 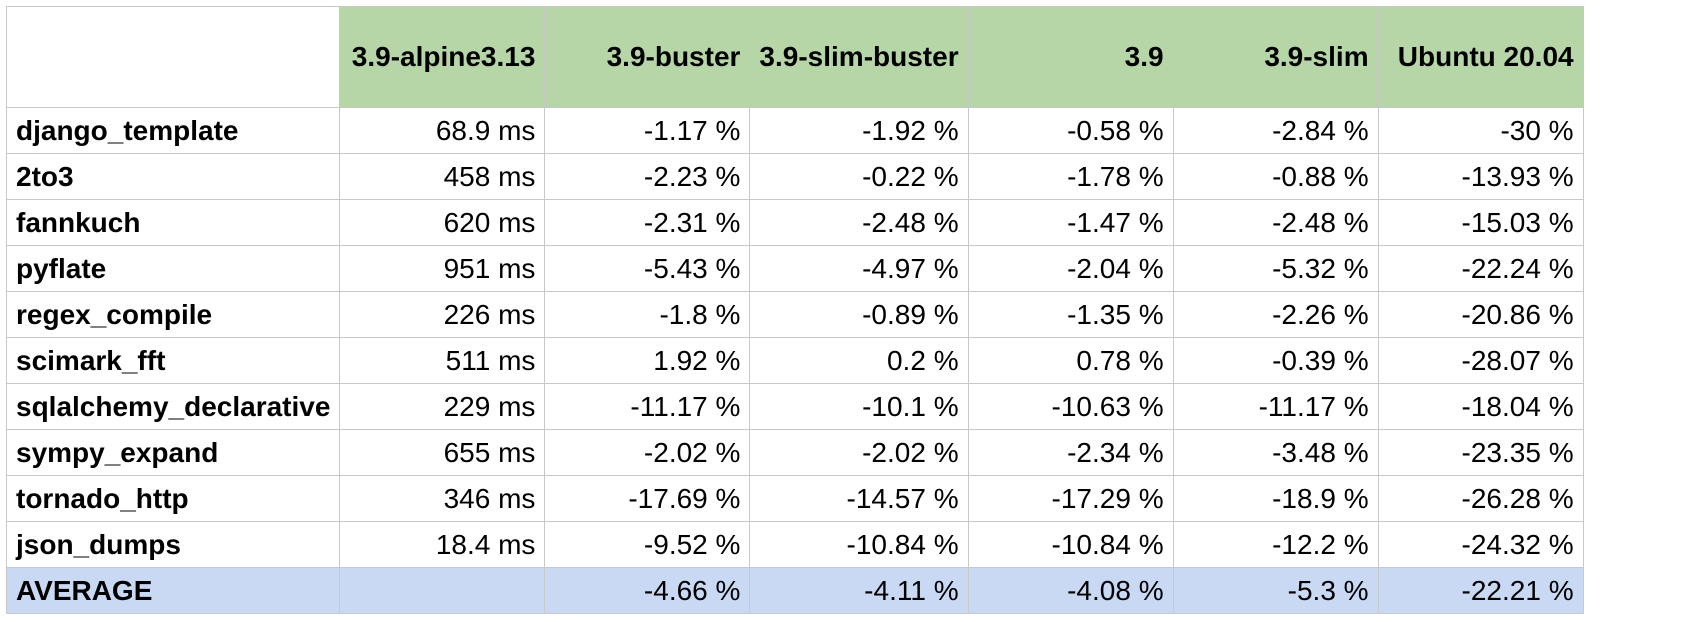 What do you see at coordinates (442, 57) in the screenshot?
I see `header-cell-alpine: 3.9-alpine3.13` at bounding box center [442, 57].